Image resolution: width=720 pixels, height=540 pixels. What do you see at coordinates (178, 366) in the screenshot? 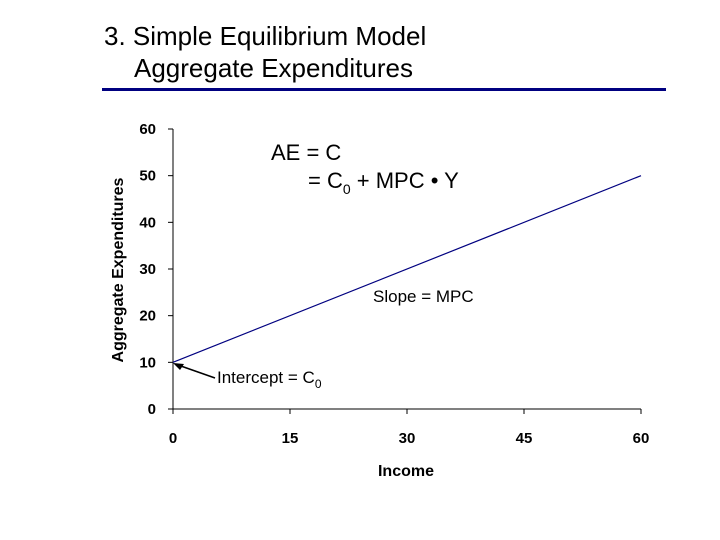
I see `intercept-arrowhead` at bounding box center [178, 366].